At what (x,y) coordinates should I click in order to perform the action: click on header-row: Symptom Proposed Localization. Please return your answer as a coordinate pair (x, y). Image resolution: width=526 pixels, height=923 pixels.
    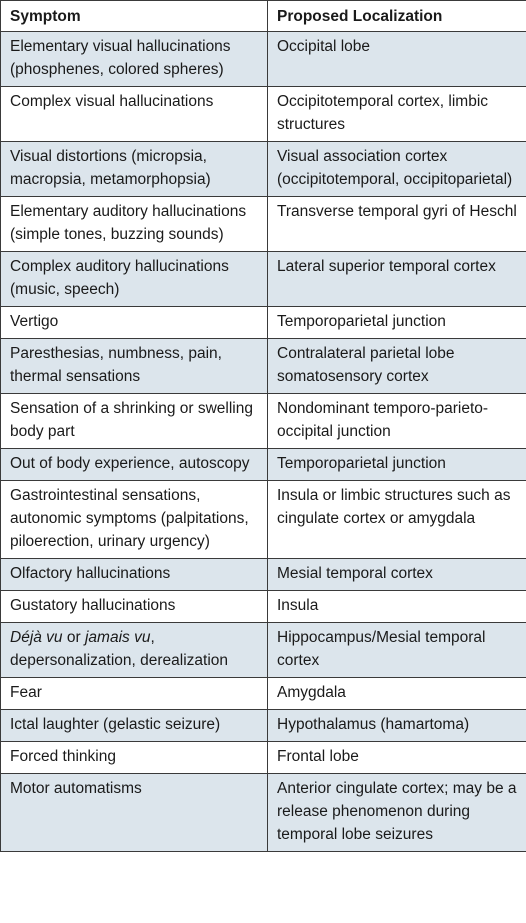
    Looking at the image, I should click on (263, 16).